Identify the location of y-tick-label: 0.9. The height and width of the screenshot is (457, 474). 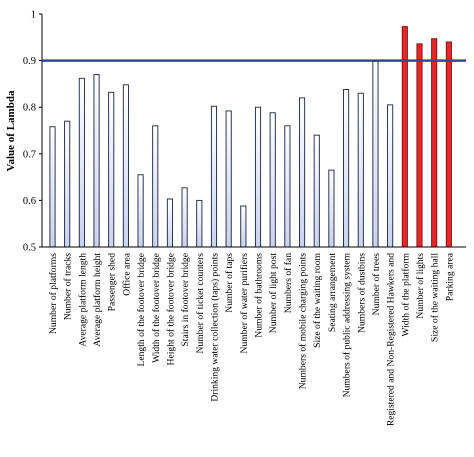
(29, 61).